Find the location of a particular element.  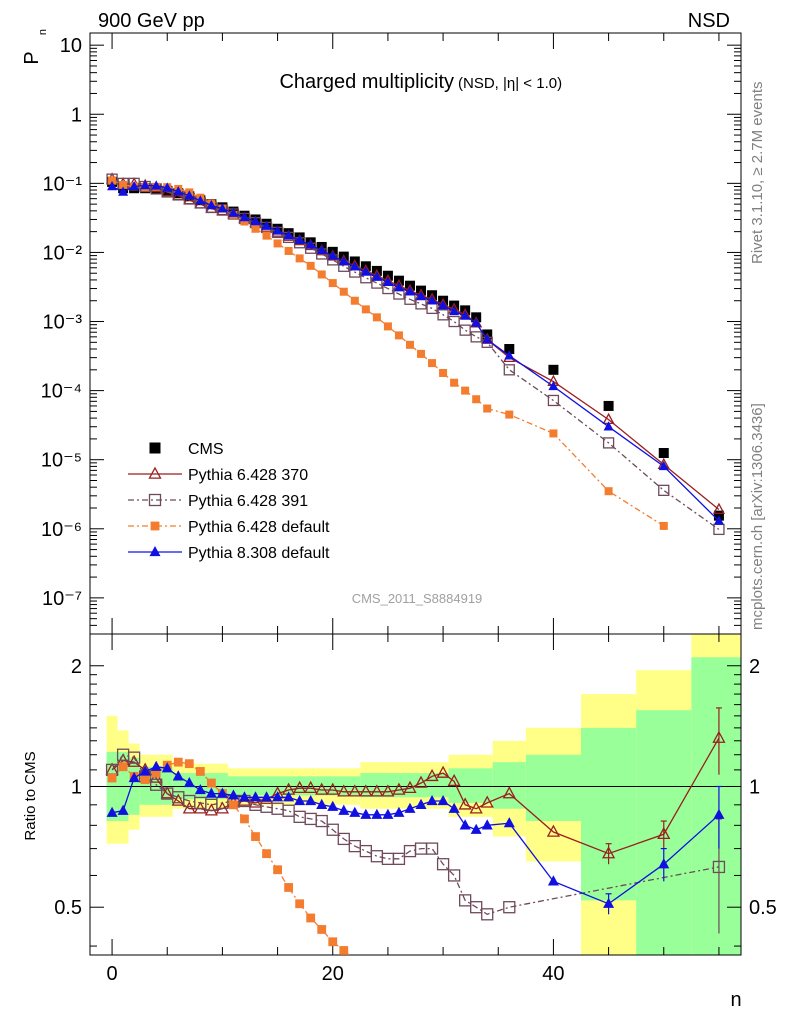

legend-label: Pythia 6.428 default is located at coordinates (259, 527).